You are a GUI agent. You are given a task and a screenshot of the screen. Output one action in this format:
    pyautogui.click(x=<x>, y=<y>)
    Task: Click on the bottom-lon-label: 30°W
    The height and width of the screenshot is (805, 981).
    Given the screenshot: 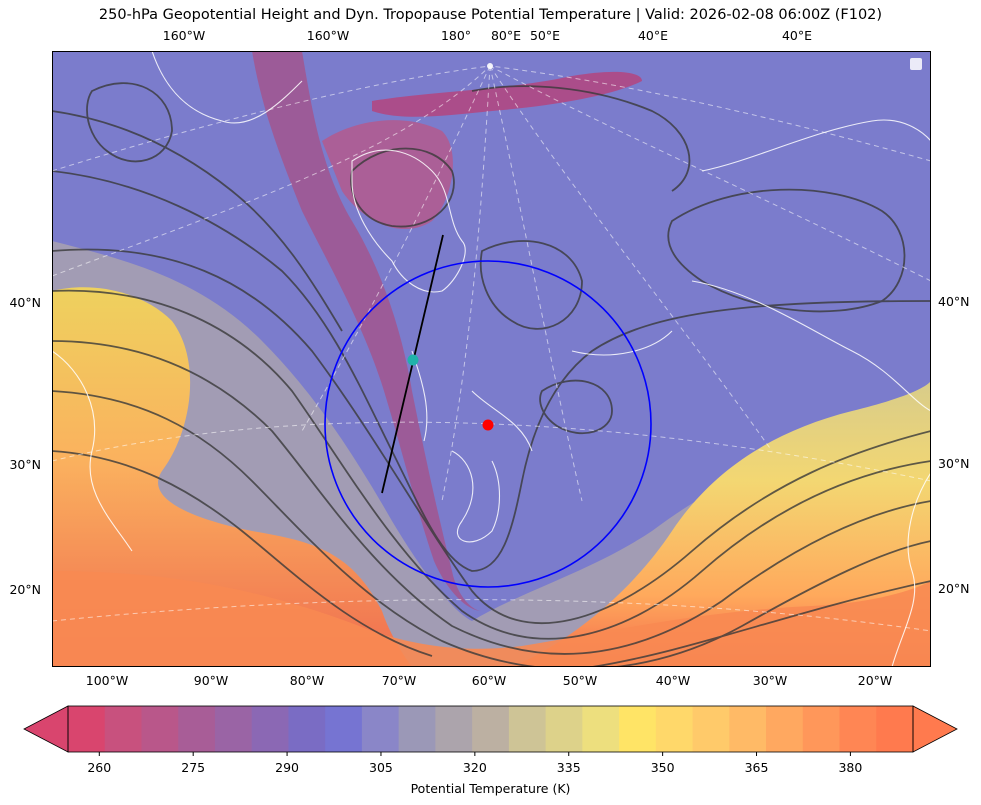 What is the action you would take?
    pyautogui.click(x=770, y=680)
    